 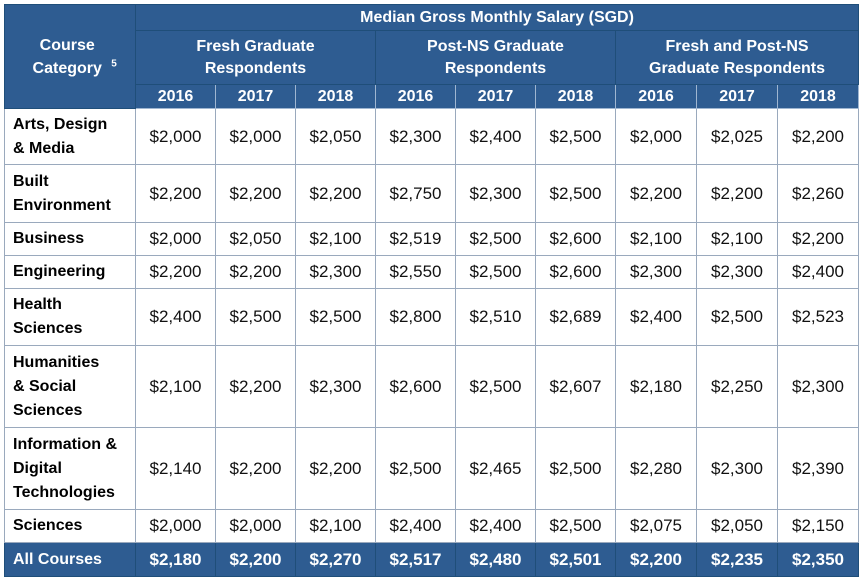 I want to click on table-cell: $2,280, so click(x=656, y=468).